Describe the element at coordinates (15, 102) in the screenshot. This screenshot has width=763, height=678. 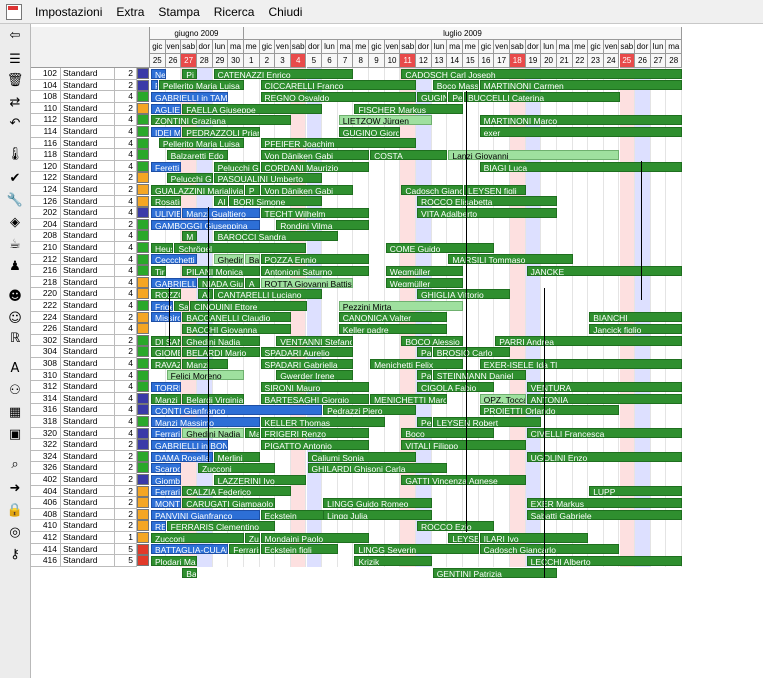
I see `swap-icon: ⇄` at that location.